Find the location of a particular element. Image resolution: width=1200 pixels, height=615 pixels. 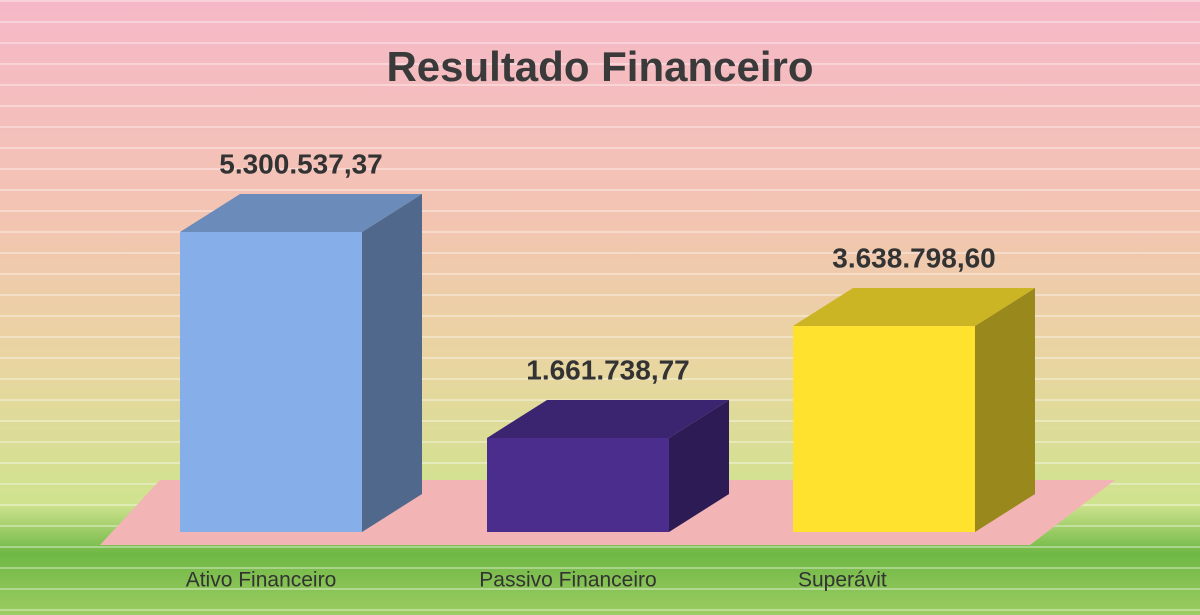

value-label: 5.300.537,37 is located at coordinates (301, 163).